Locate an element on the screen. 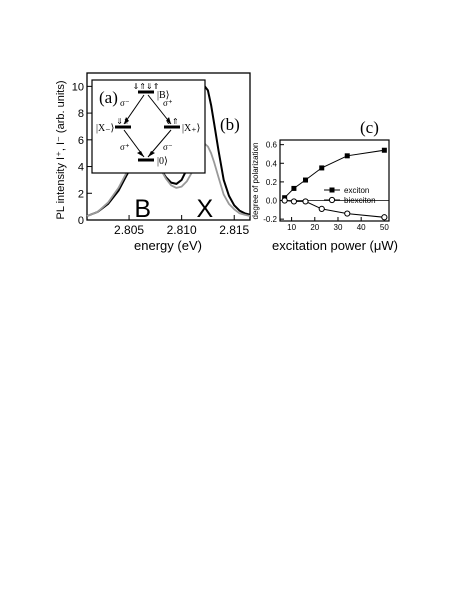 This screenshot has width=463, height=599. x-tick-label-b: 2.815 is located at coordinates (234, 230).